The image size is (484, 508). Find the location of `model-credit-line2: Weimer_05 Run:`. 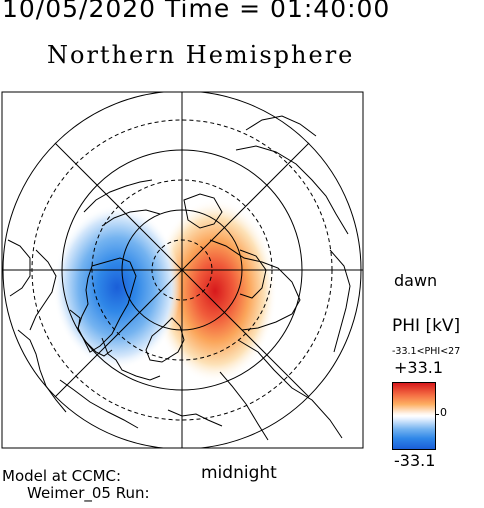

model-credit-line2: Weimer_05 Run: is located at coordinates (88, 493).